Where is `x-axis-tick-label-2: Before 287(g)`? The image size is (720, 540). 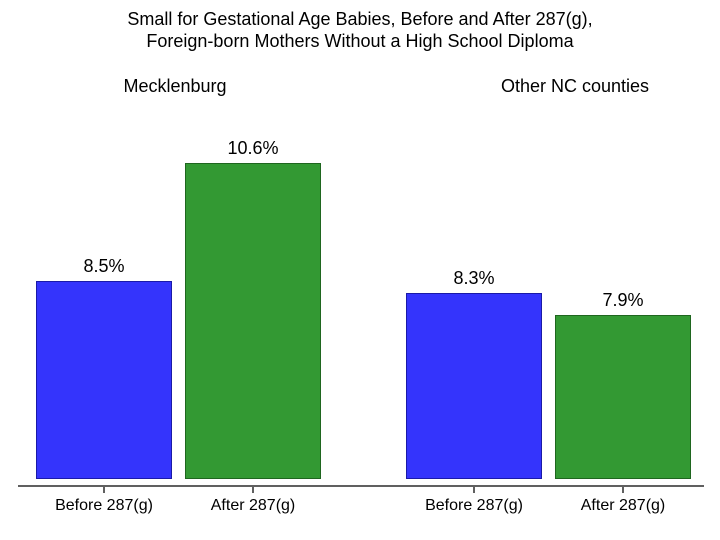 x-axis-tick-label-2: Before 287(g) is located at coordinates (474, 505).